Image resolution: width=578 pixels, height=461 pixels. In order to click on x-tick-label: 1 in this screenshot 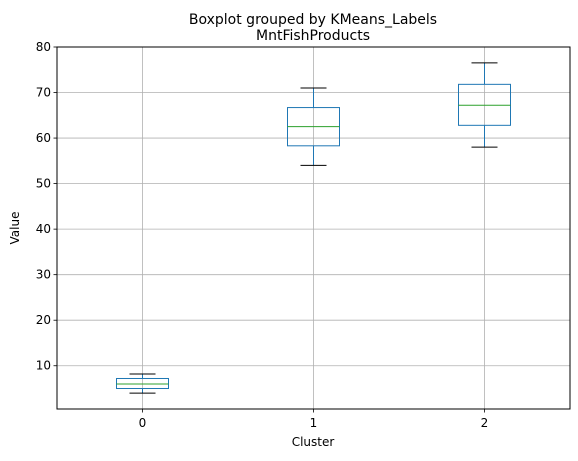, I will do `click(314, 423)`.